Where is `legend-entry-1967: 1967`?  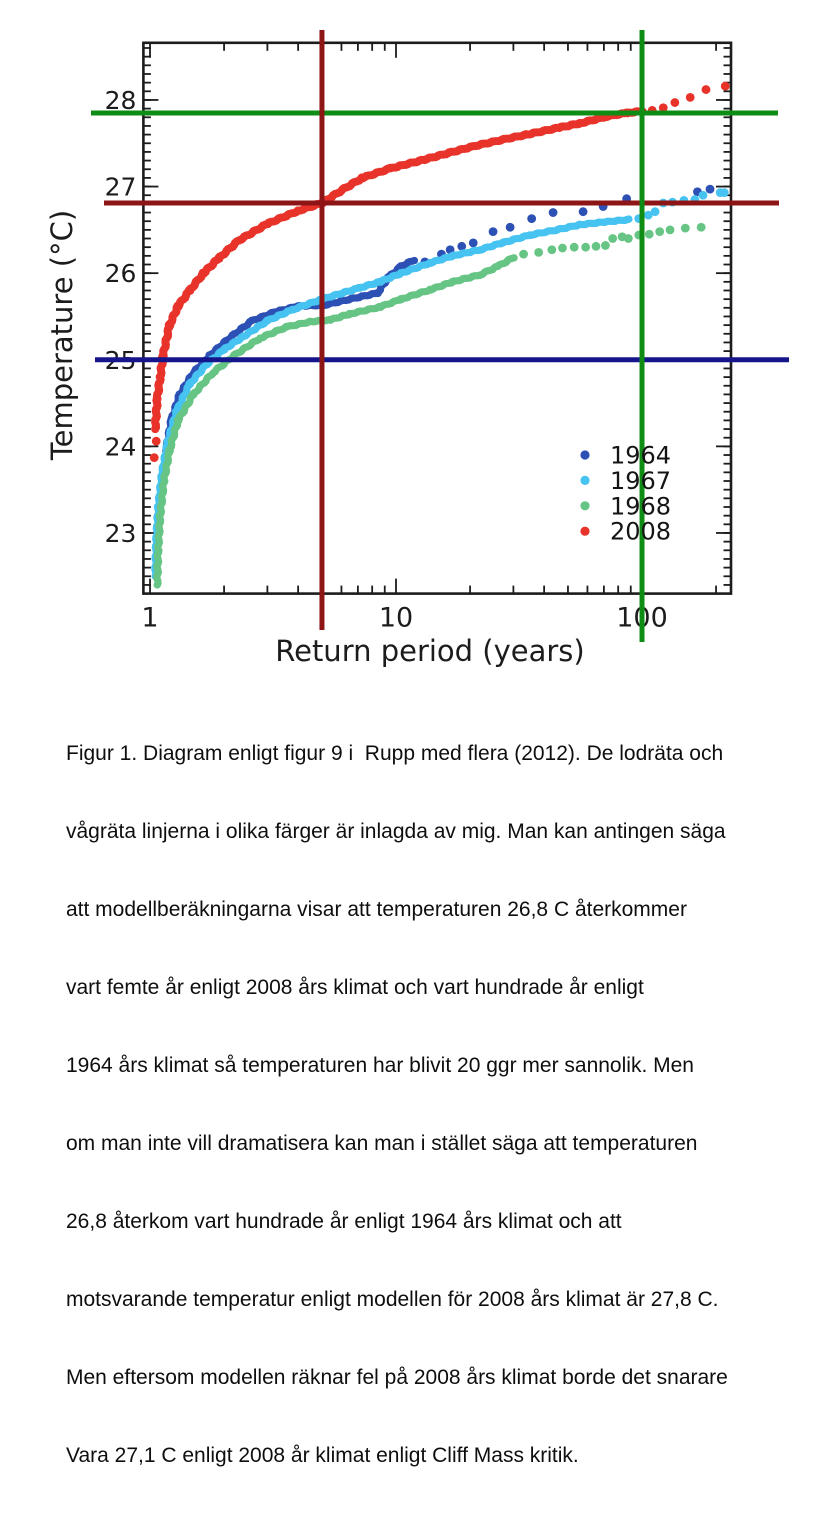 legend-entry-1967: 1967 is located at coordinates (625, 481).